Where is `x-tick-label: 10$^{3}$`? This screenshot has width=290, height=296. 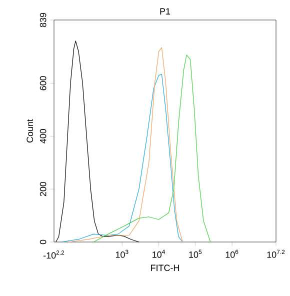
x-tick-label: 10$^{3}$ is located at coordinates (122, 254).